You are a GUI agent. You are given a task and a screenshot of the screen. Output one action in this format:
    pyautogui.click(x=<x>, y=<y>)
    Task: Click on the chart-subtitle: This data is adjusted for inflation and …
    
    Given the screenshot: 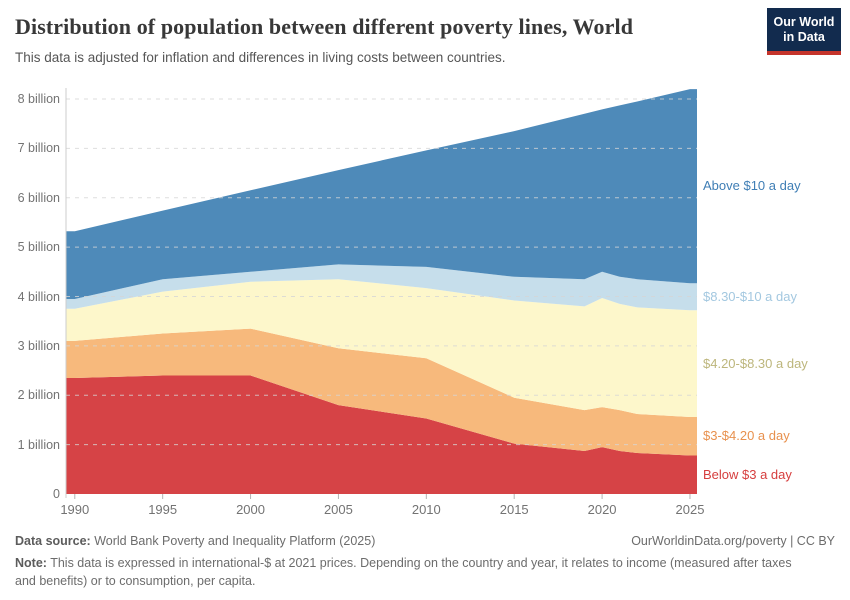 What is the action you would take?
    pyautogui.click(x=260, y=57)
    